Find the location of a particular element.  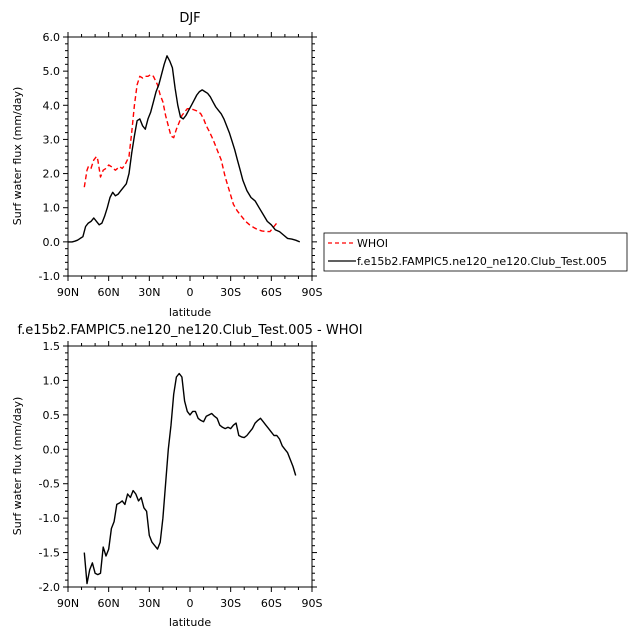

series-line-difference is located at coordinates (190, 478).